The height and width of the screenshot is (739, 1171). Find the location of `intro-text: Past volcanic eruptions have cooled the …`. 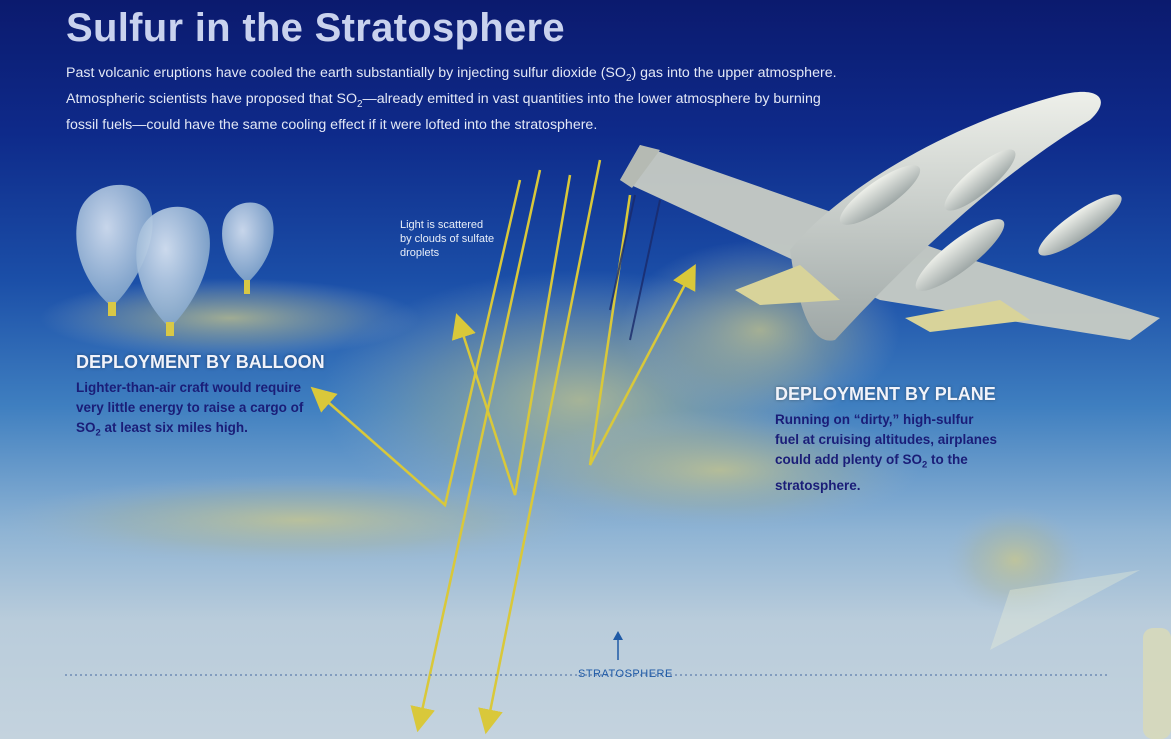

intro-text: Past volcanic eruptions have cooled the … is located at coordinates (451, 99).